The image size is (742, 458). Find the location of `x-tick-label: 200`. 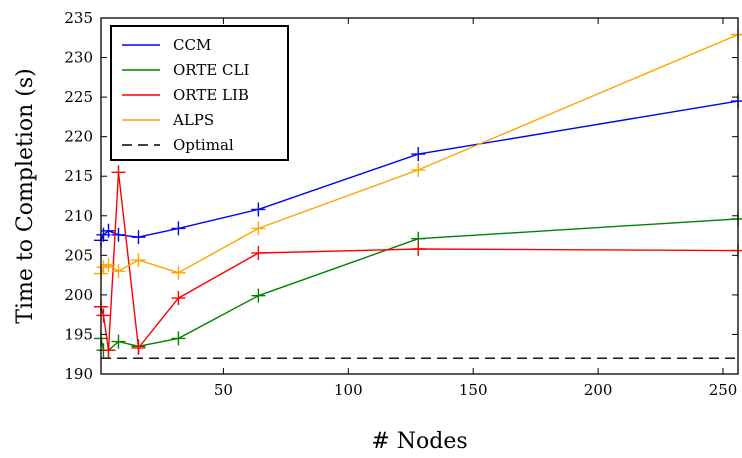

x-tick-label: 200 is located at coordinates (598, 390).